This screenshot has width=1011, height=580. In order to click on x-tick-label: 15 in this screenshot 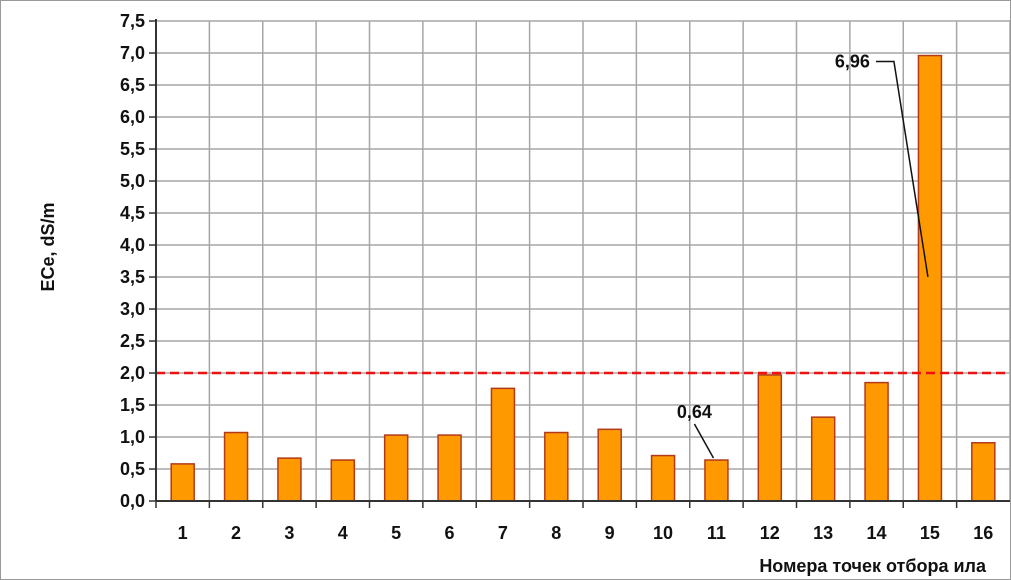, I will do `click(930, 533)`.